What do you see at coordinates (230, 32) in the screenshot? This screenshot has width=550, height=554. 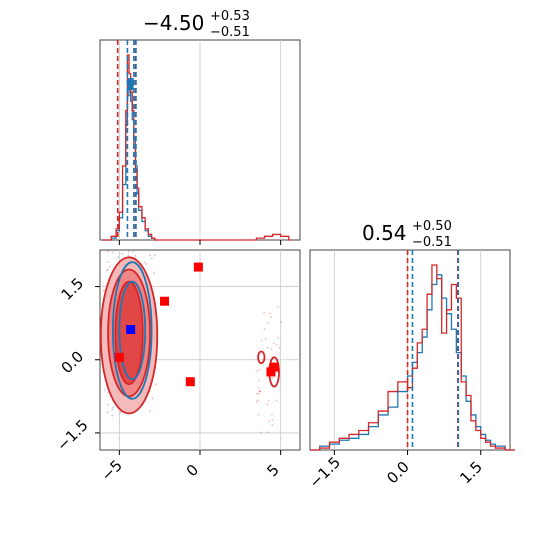 I see `title-marginal-x-sub: −0.51` at bounding box center [230, 32].